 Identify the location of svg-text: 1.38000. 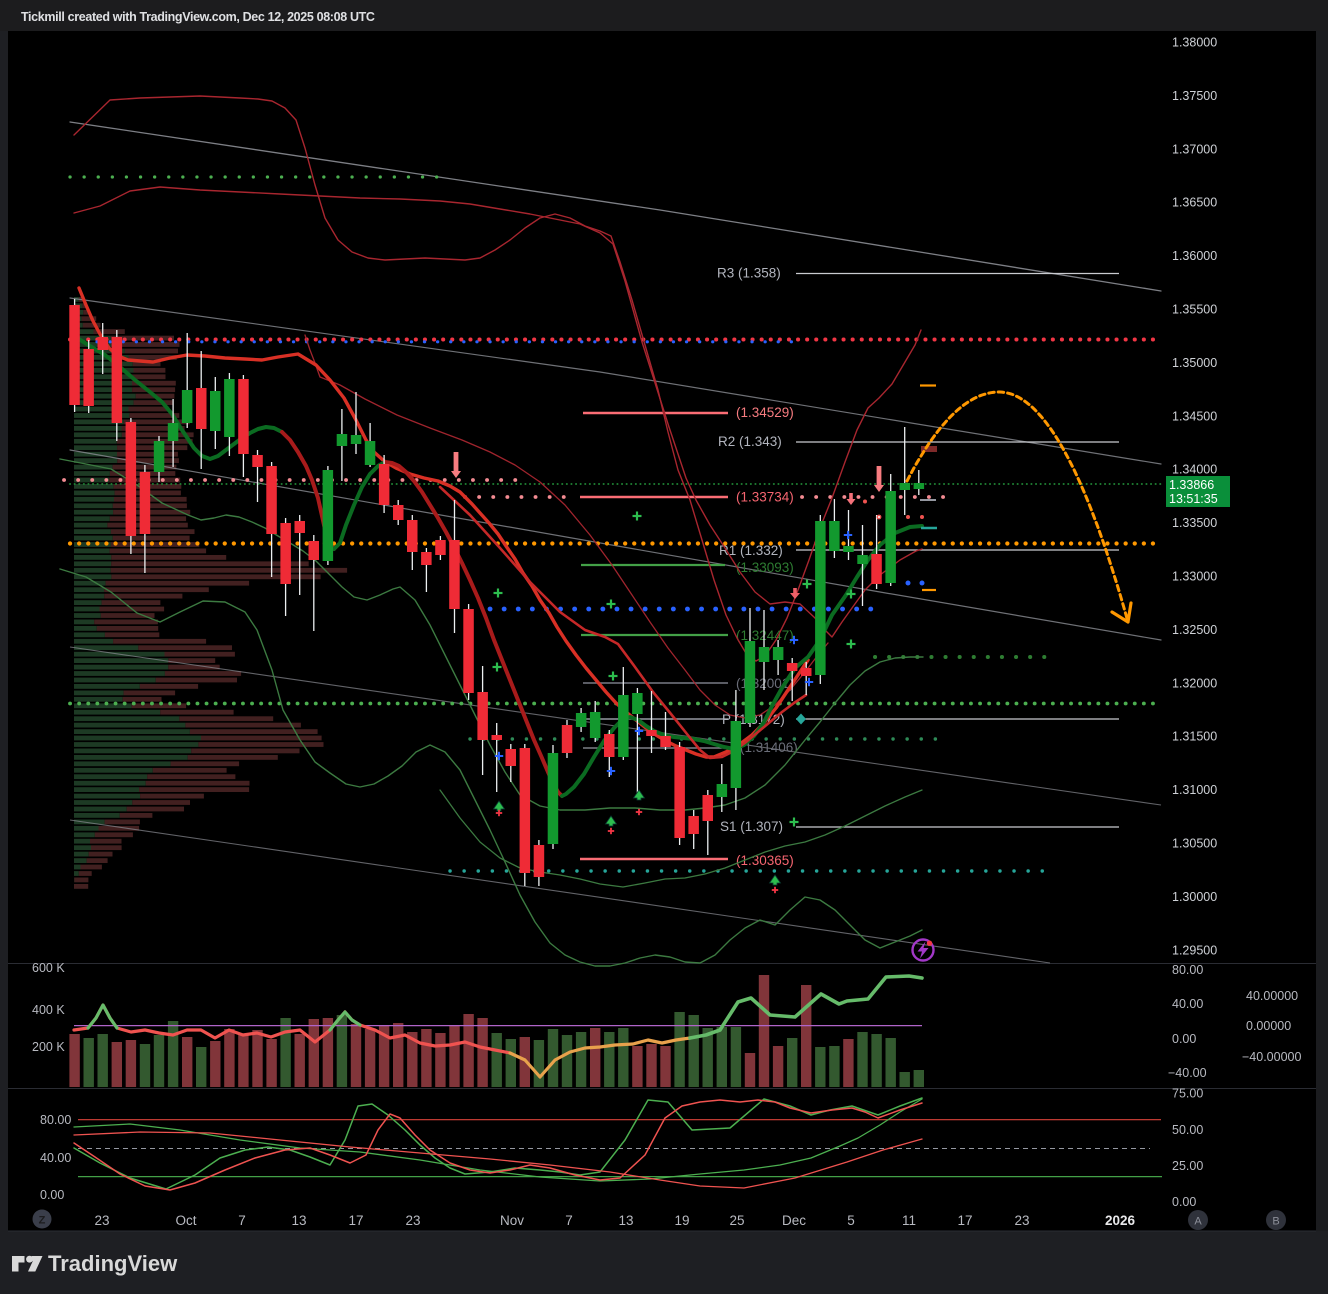
(1194, 43).